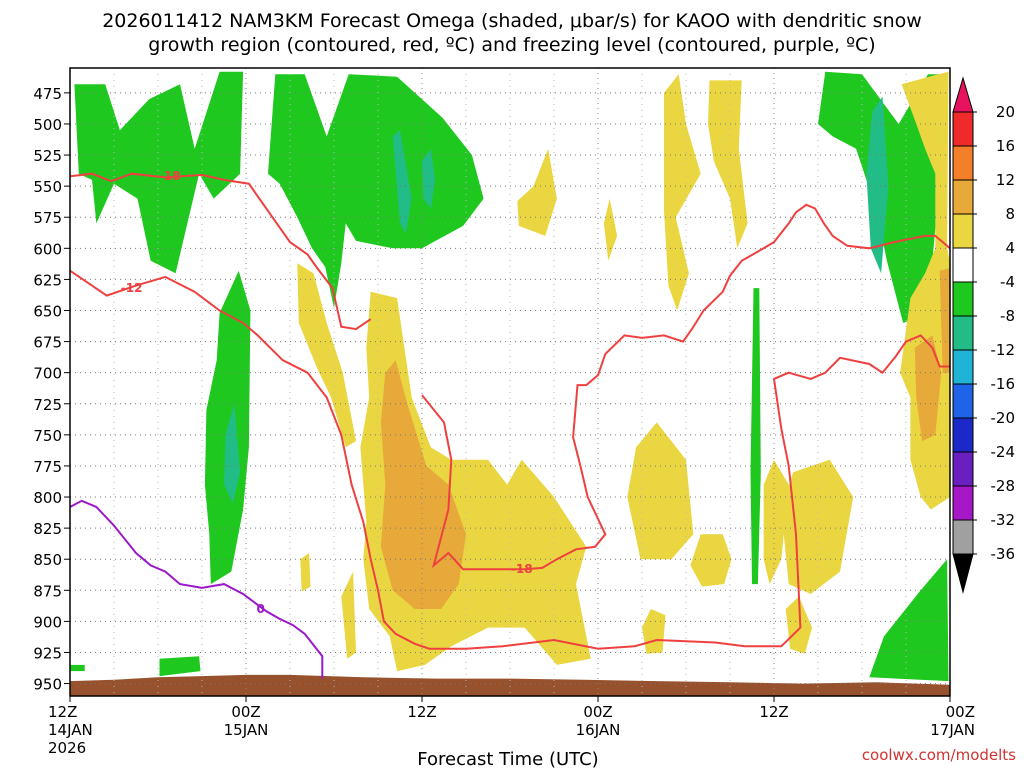 The width and height of the screenshot is (1024, 768). Describe the element at coordinates (170, 176) in the screenshot. I see `dgz-label-0: -18` at that location.